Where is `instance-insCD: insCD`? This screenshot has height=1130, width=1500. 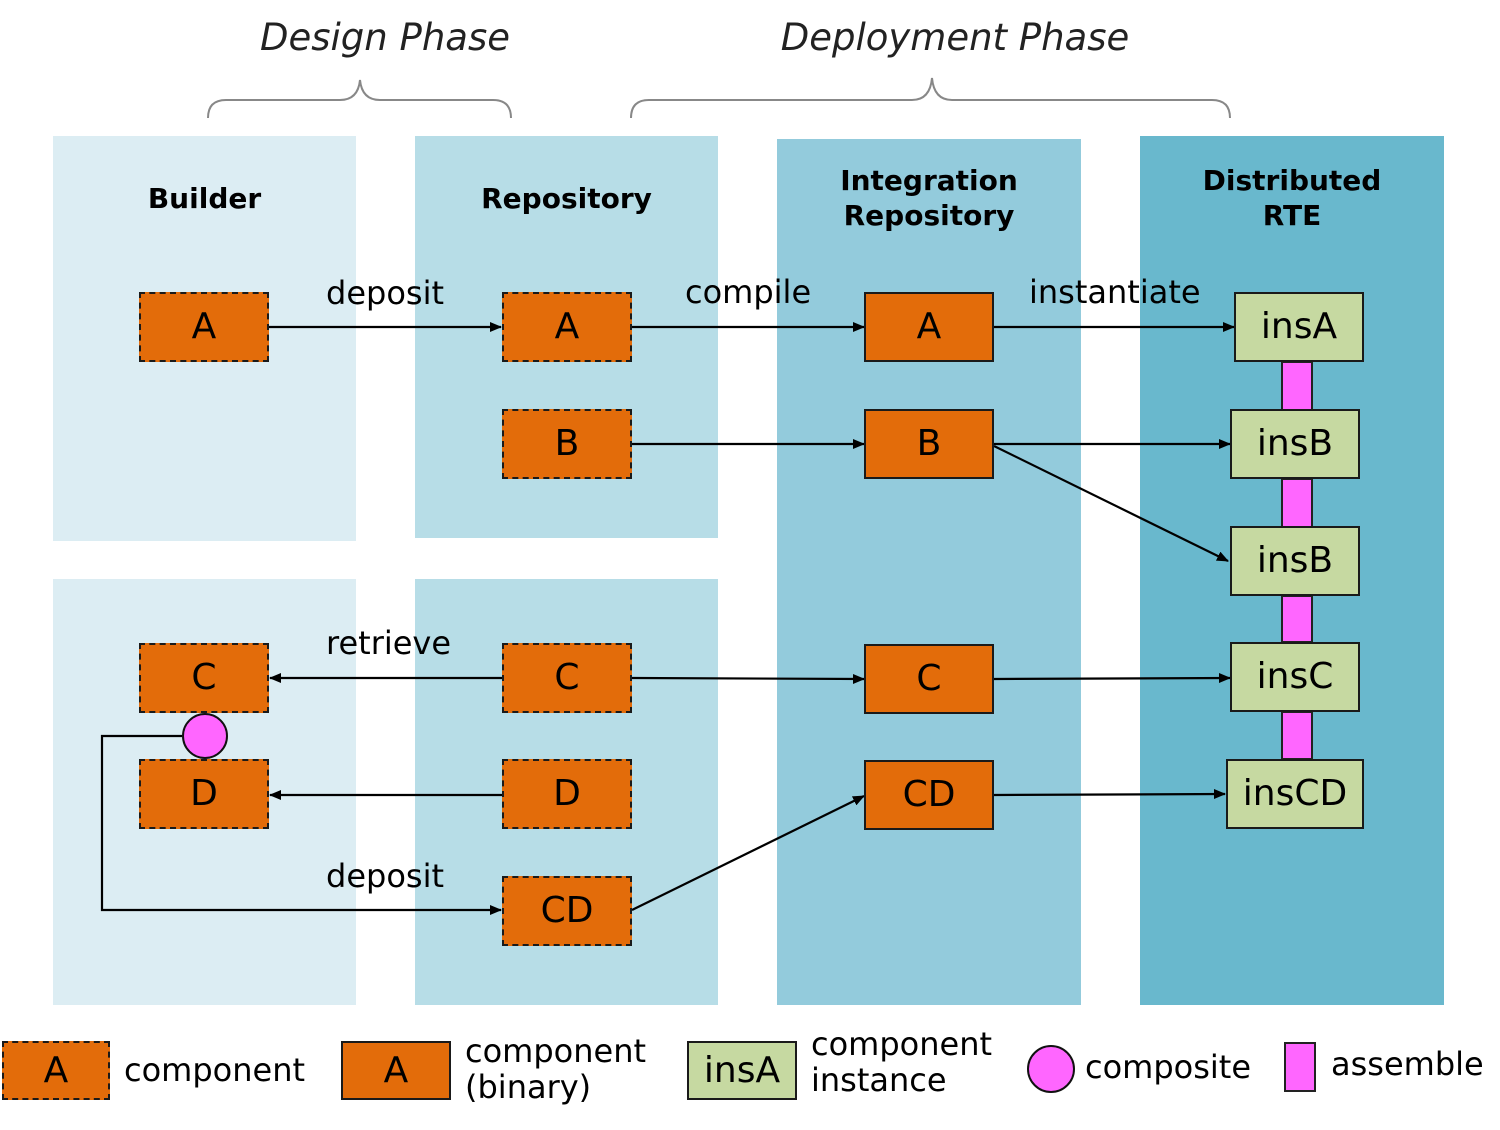 instance-insCD: insCD is located at coordinates (1295, 794).